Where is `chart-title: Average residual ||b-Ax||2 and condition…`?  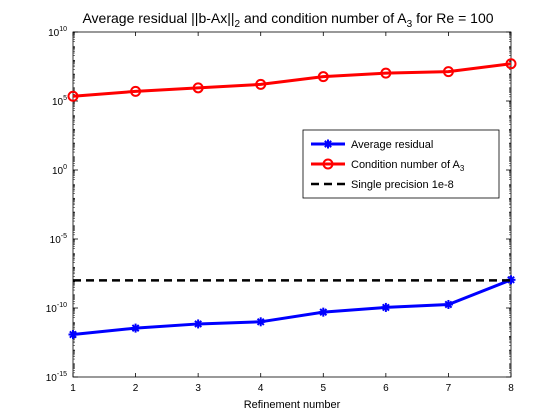
chart-title: Average residual ||b-Ax||2 and condition… is located at coordinates (287, 20).